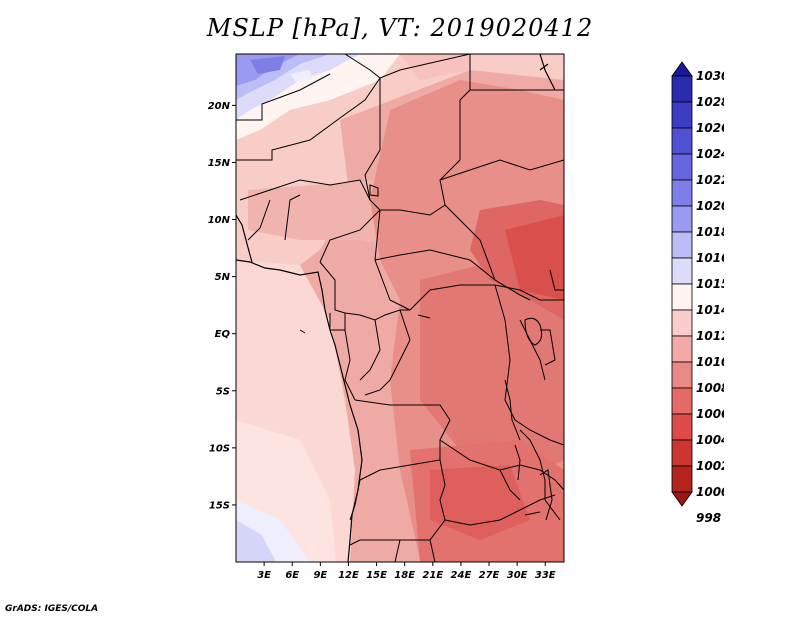 This screenshot has height=618, width=800. Describe the element at coordinates (222, 306) in the screenshot. I see `latitude-axis: 20N 15N 10N 5N EQ 5S 10S 15S` at that location.